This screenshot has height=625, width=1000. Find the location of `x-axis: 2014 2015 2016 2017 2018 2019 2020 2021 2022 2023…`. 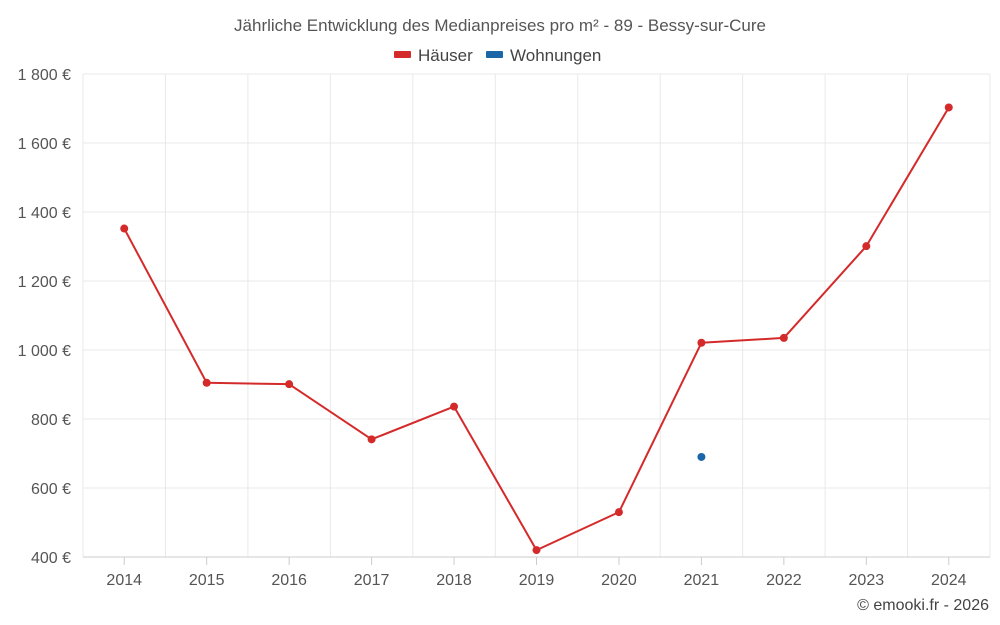

x-axis: 2014 2015 2016 2017 2018 2019 2020 2021 2022 2023… is located at coordinates (536, 572).